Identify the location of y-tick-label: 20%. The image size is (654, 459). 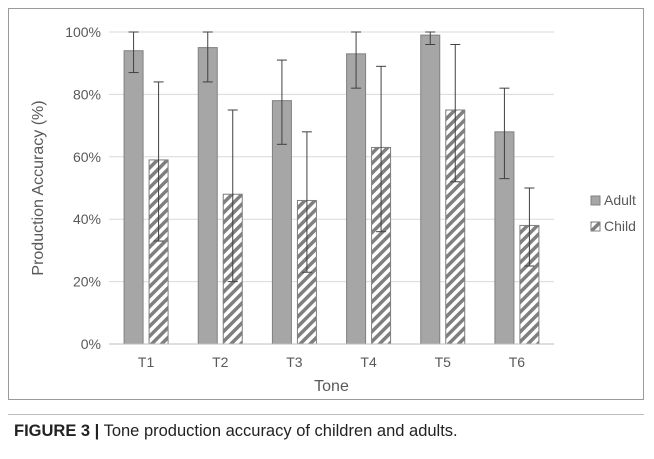
(87, 282).